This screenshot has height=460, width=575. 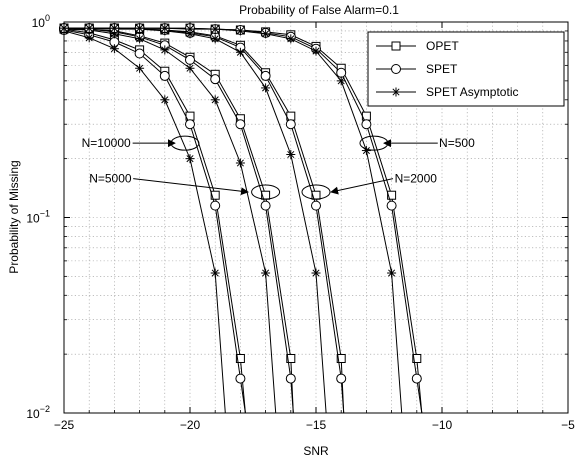 I want to click on legend-entry-star: SPET Asymptotic, so click(x=447, y=92).